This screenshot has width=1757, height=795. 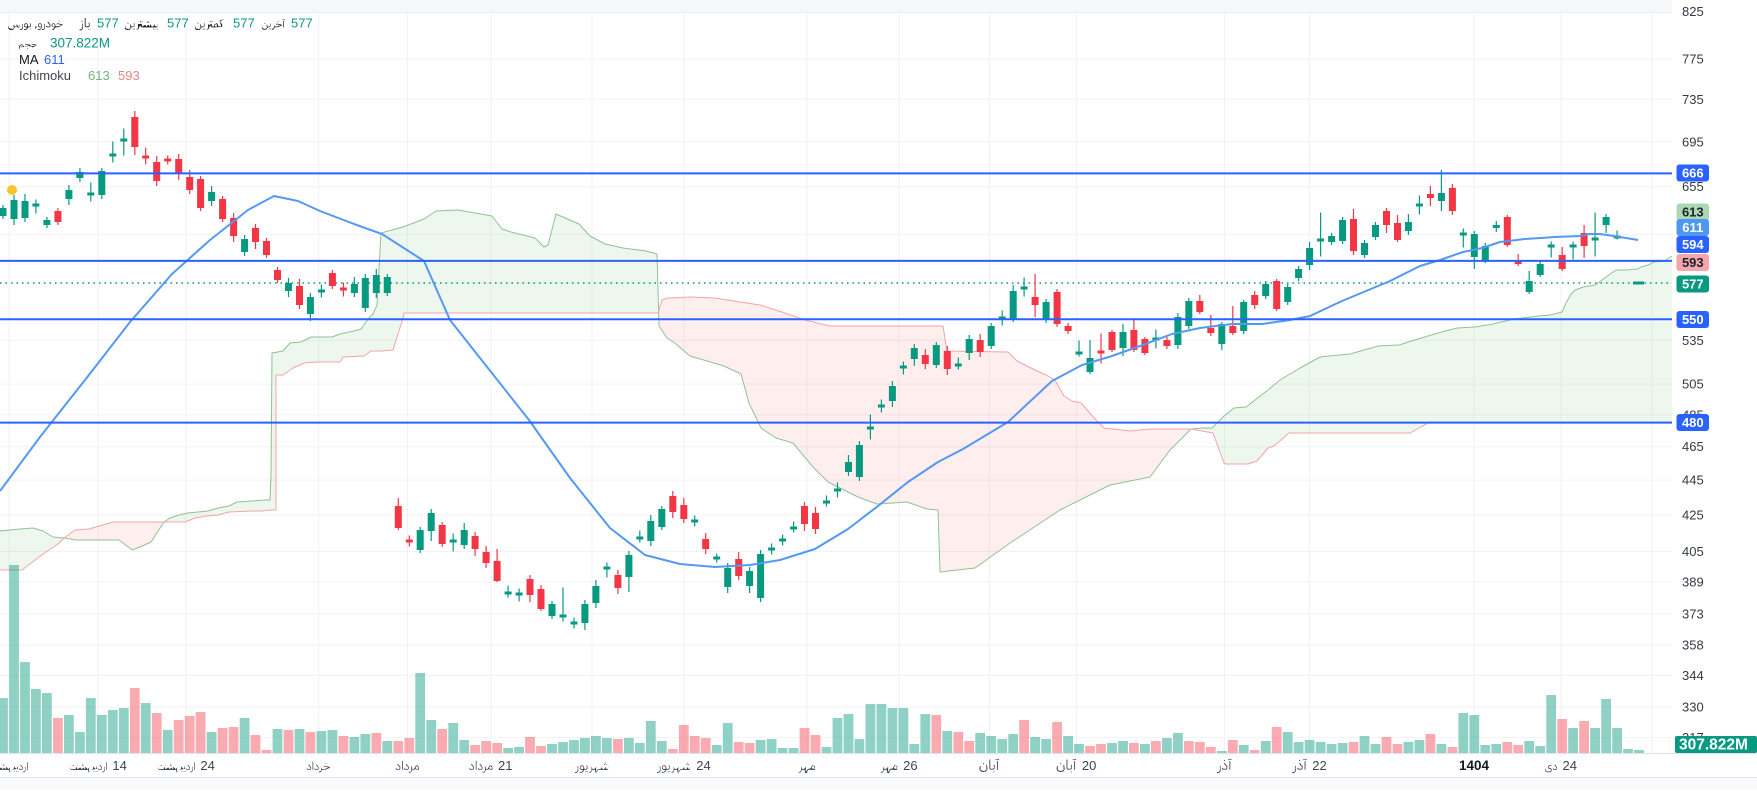 I want to click on svg-text: 535, so click(x=1693, y=340).